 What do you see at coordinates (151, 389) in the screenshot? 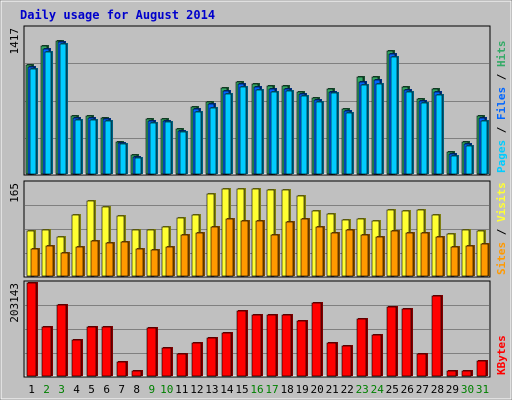
I see `day-label-9: 9` at bounding box center [151, 389].